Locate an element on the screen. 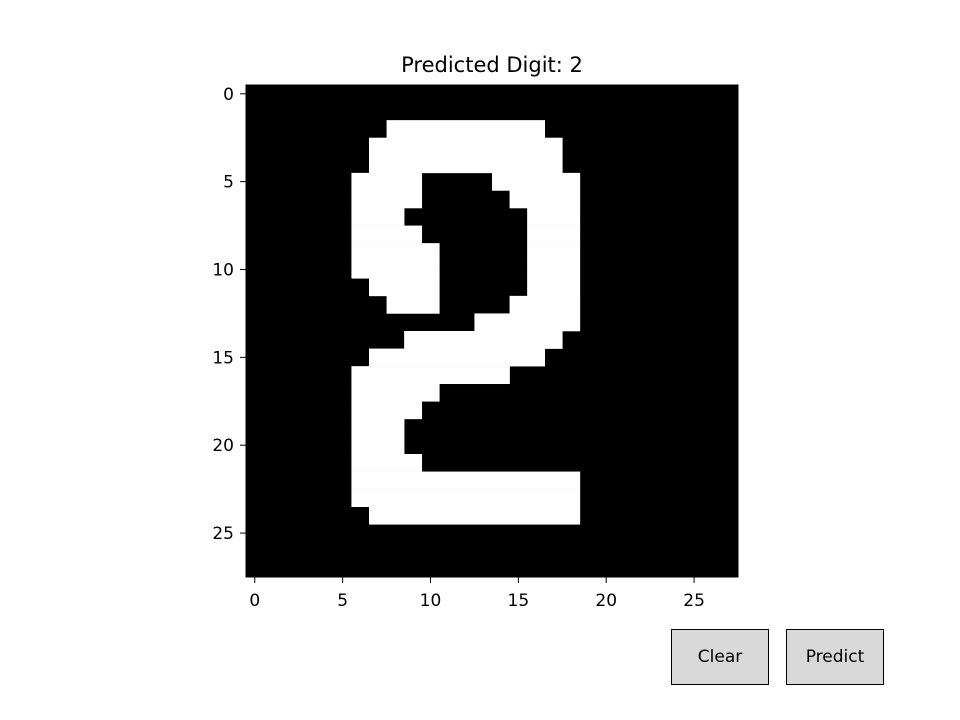  y-tick-label: 10 is located at coordinates (223, 271).